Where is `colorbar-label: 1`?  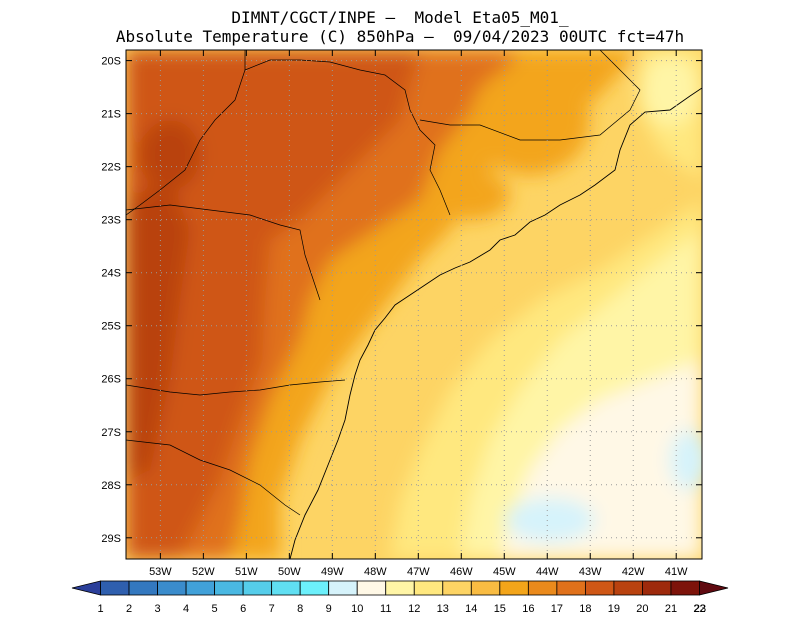
colorbar-label: 1 is located at coordinates (100, 609).